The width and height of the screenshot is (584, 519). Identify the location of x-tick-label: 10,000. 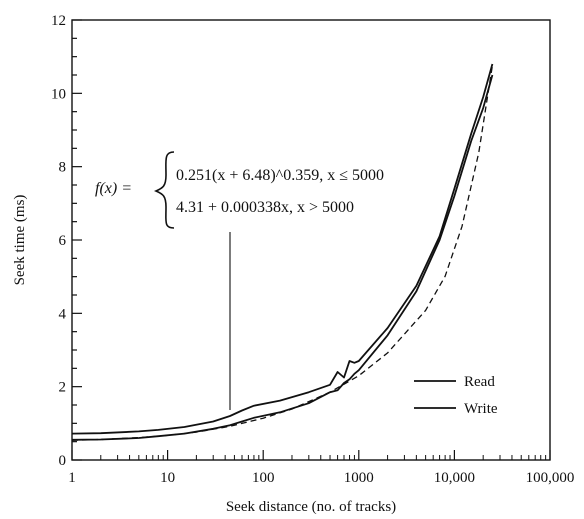
(454, 478).